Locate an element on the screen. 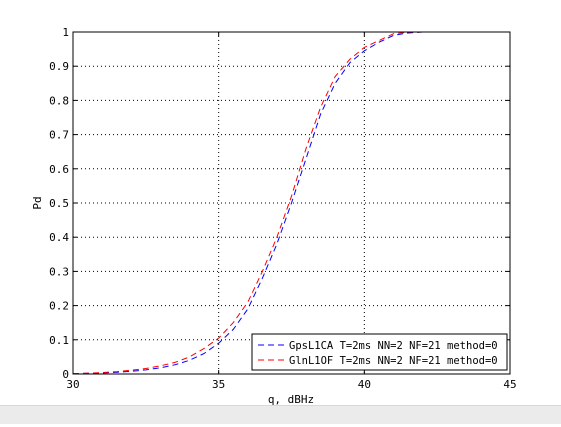 This screenshot has width=561, height=427. y-tick-label: 0.3 is located at coordinates (59, 271).